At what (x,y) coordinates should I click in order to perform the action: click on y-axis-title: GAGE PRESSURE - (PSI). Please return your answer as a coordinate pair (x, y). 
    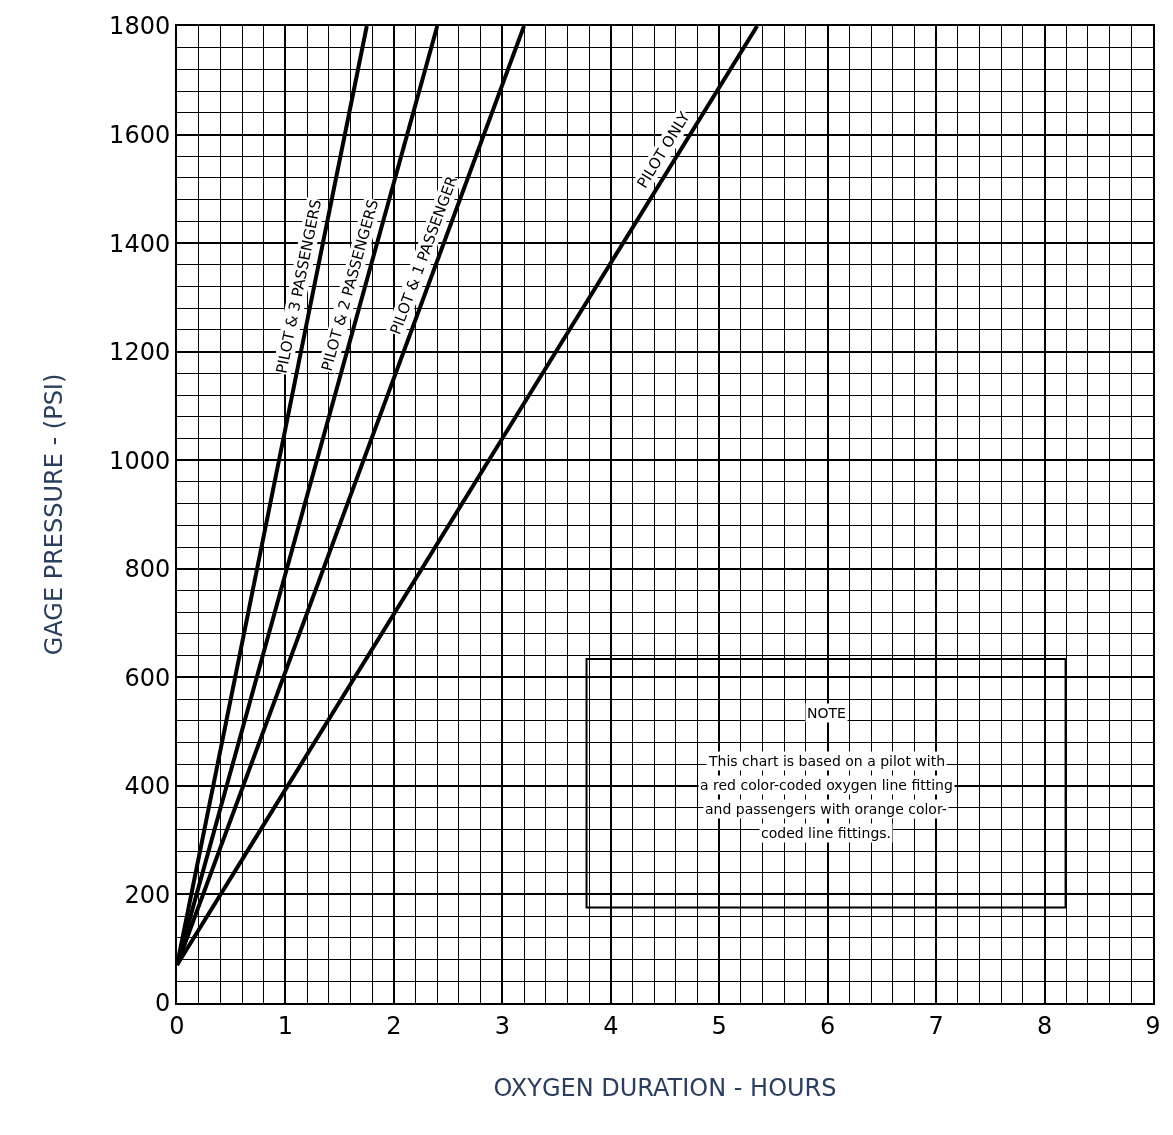
    Looking at the image, I should click on (53, 514).